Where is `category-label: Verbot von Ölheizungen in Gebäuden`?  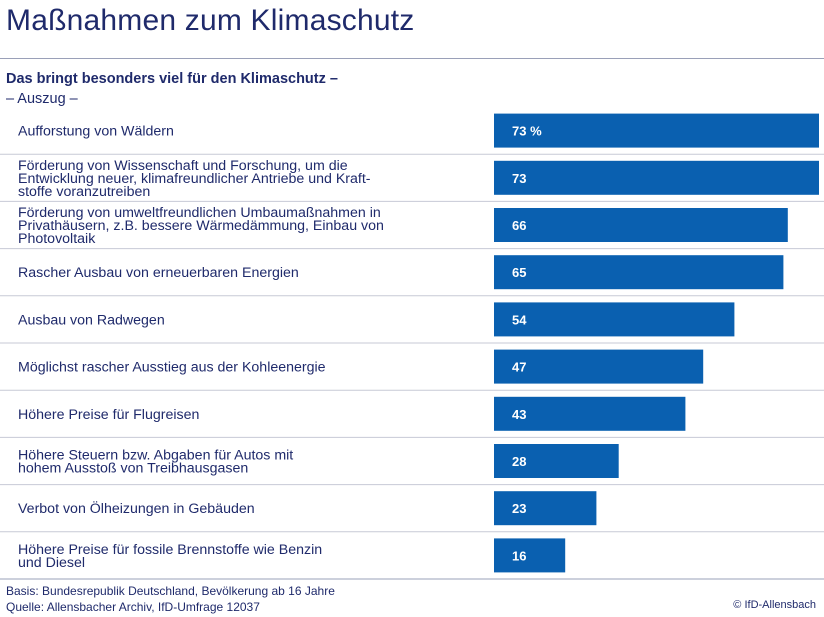 category-label: Verbot von Ölheizungen in Gebäuden is located at coordinates (136, 508).